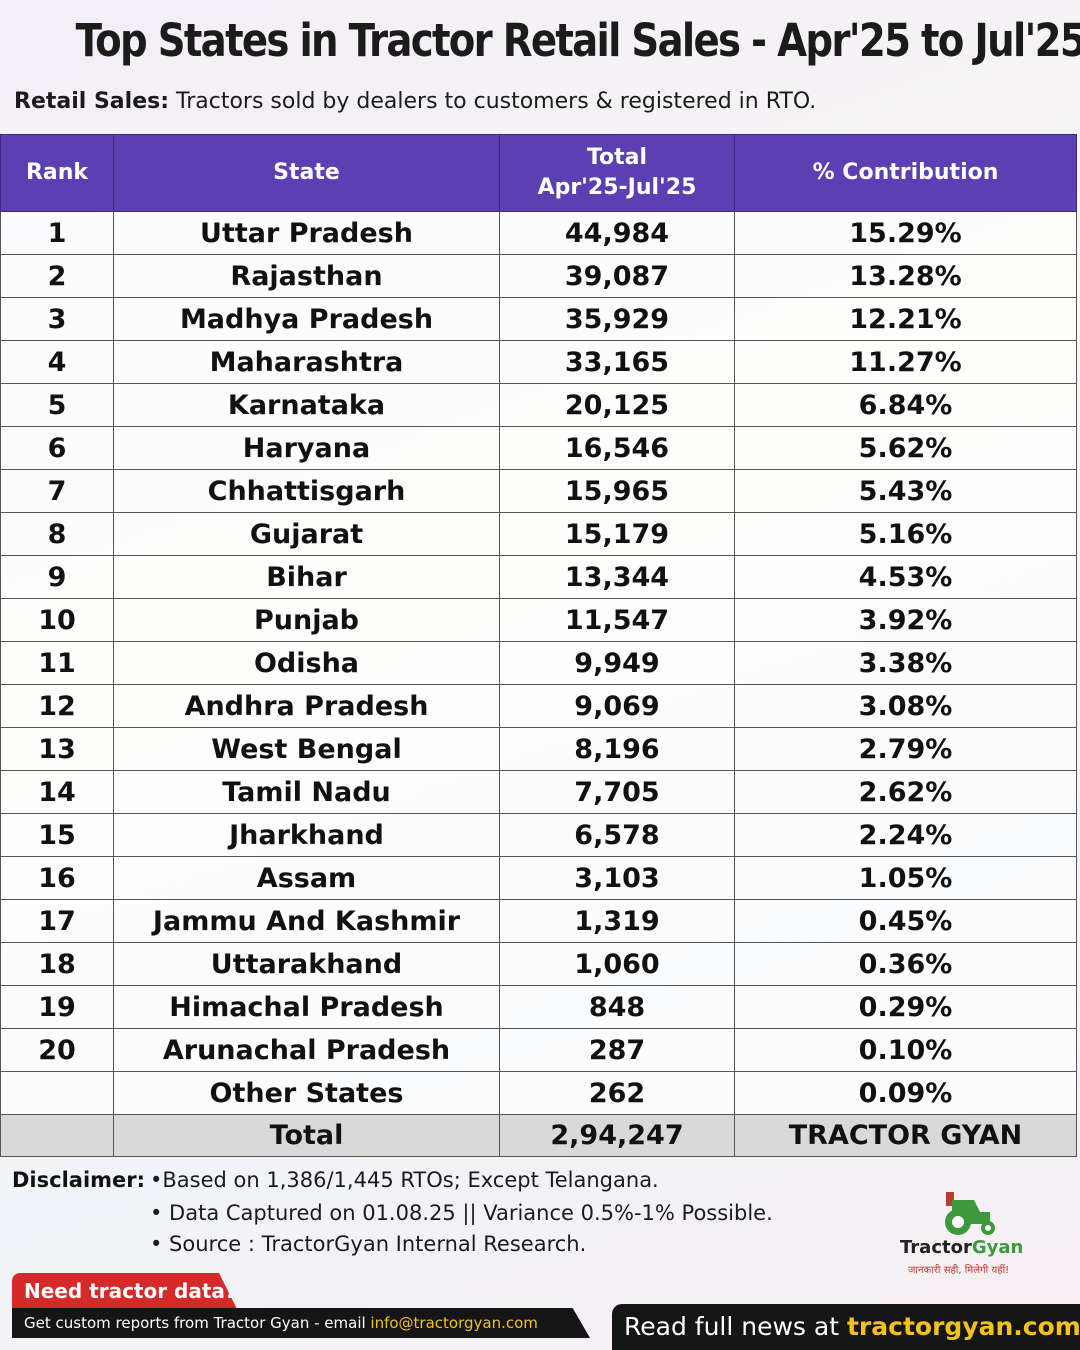 This screenshot has width=1080, height=1350. What do you see at coordinates (57, 1093) in the screenshot?
I see `cell-rank` at bounding box center [57, 1093].